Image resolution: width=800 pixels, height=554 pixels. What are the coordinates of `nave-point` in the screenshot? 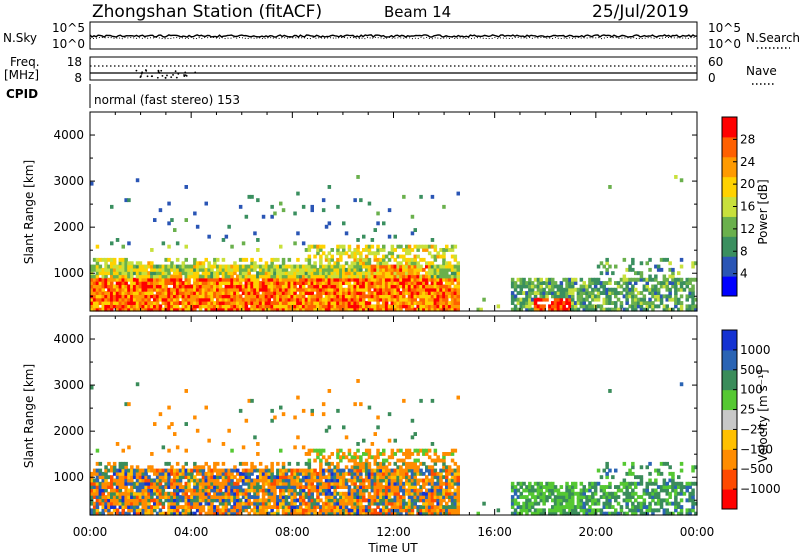 It's located at (185, 72).